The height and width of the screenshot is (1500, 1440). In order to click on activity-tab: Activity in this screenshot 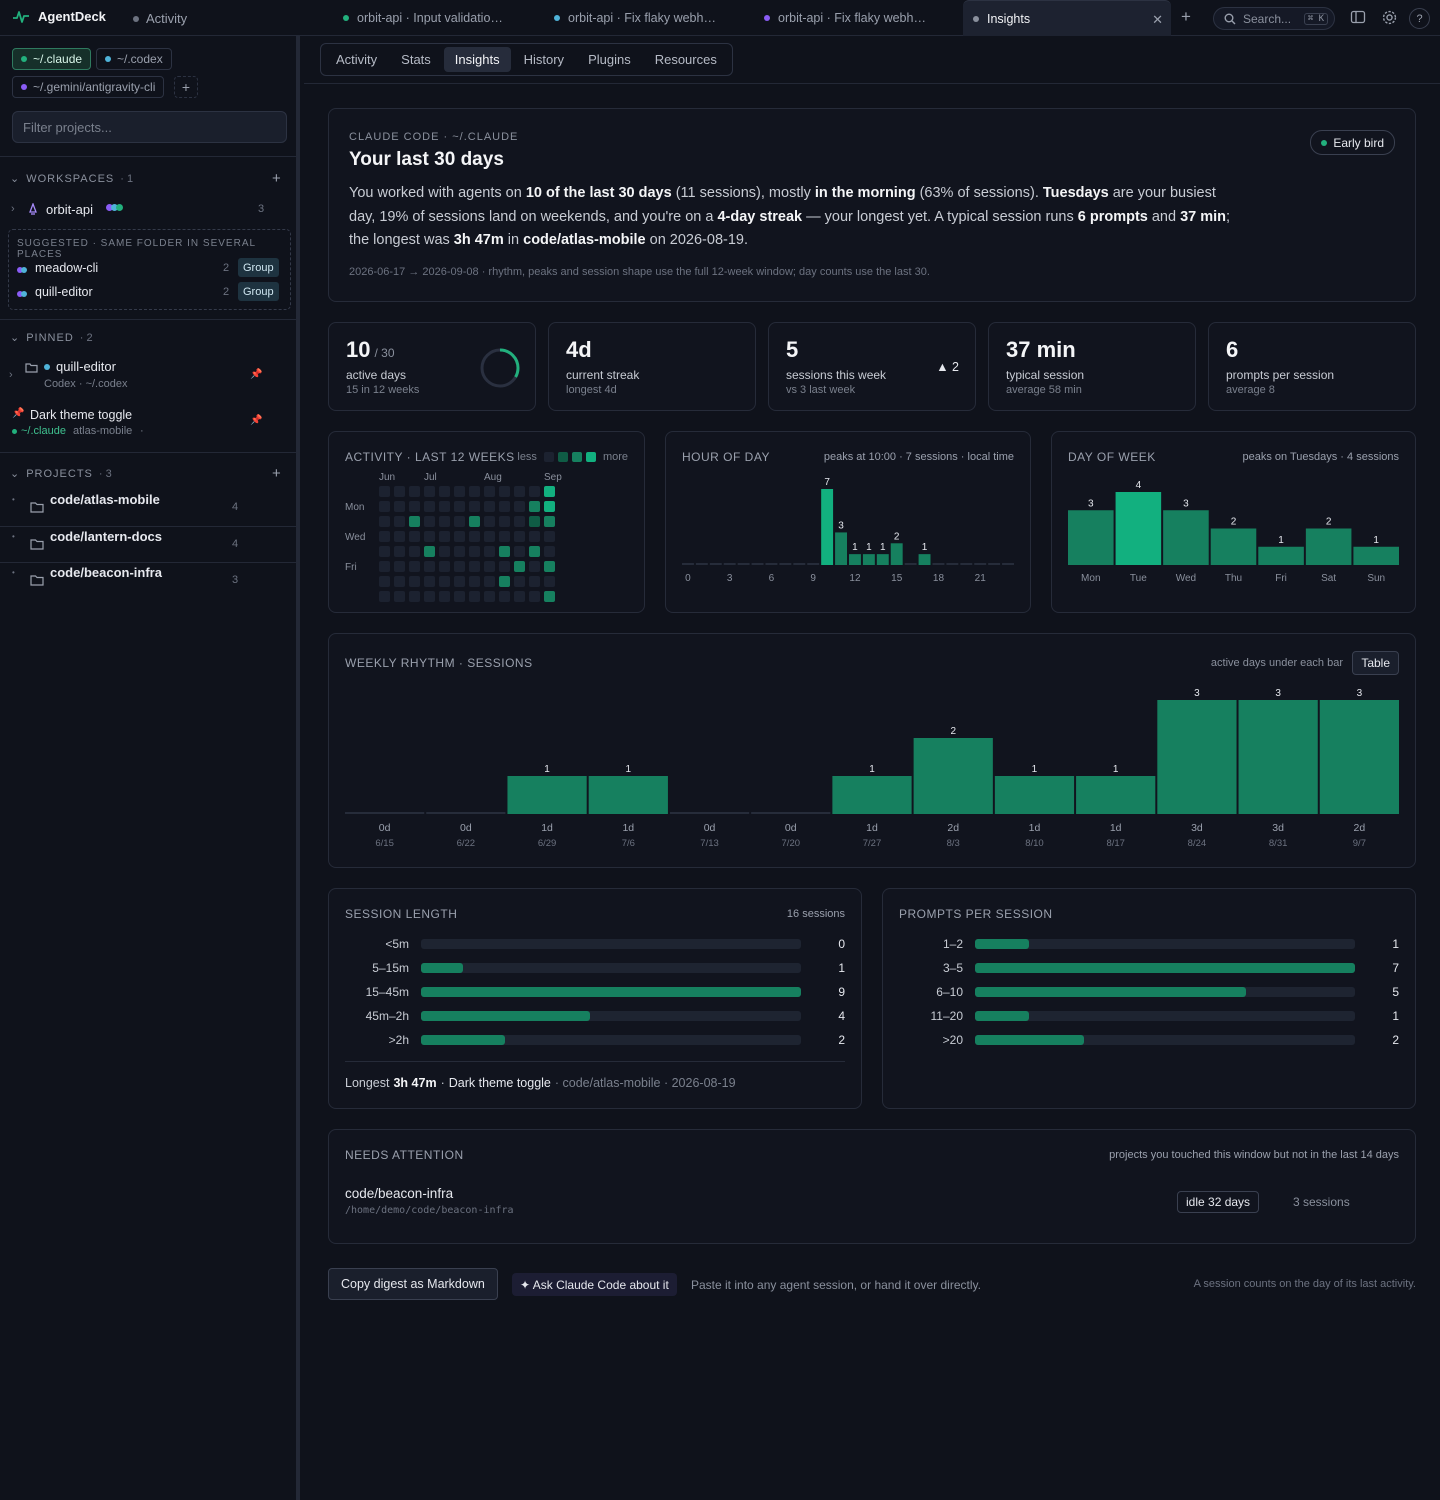, I will do `click(160, 18)`.